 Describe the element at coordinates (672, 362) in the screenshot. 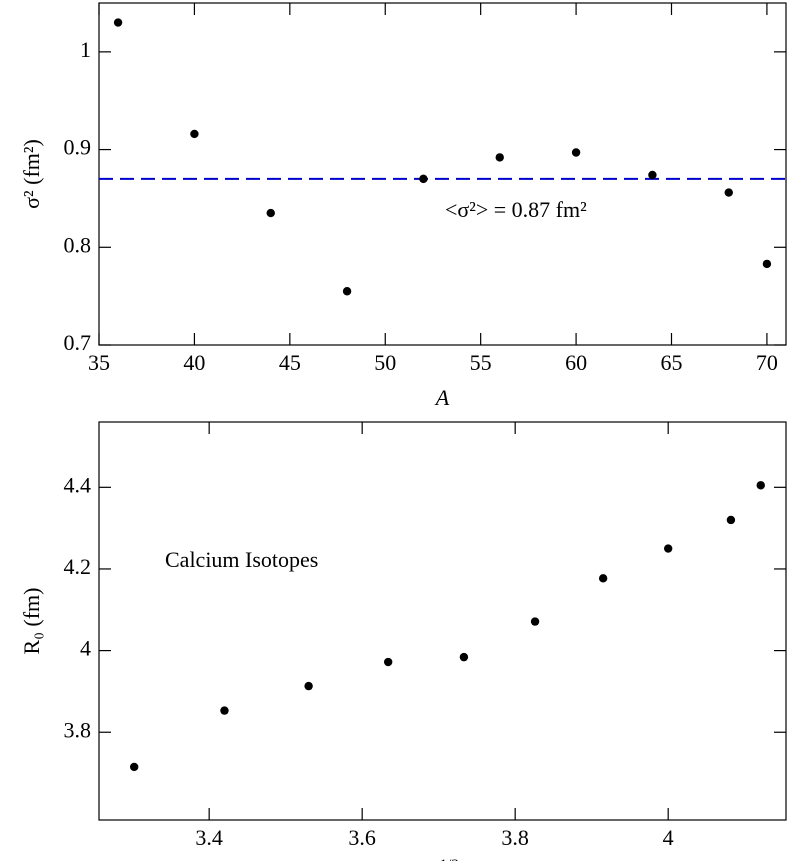

I see `x-tick-label: 65` at that location.